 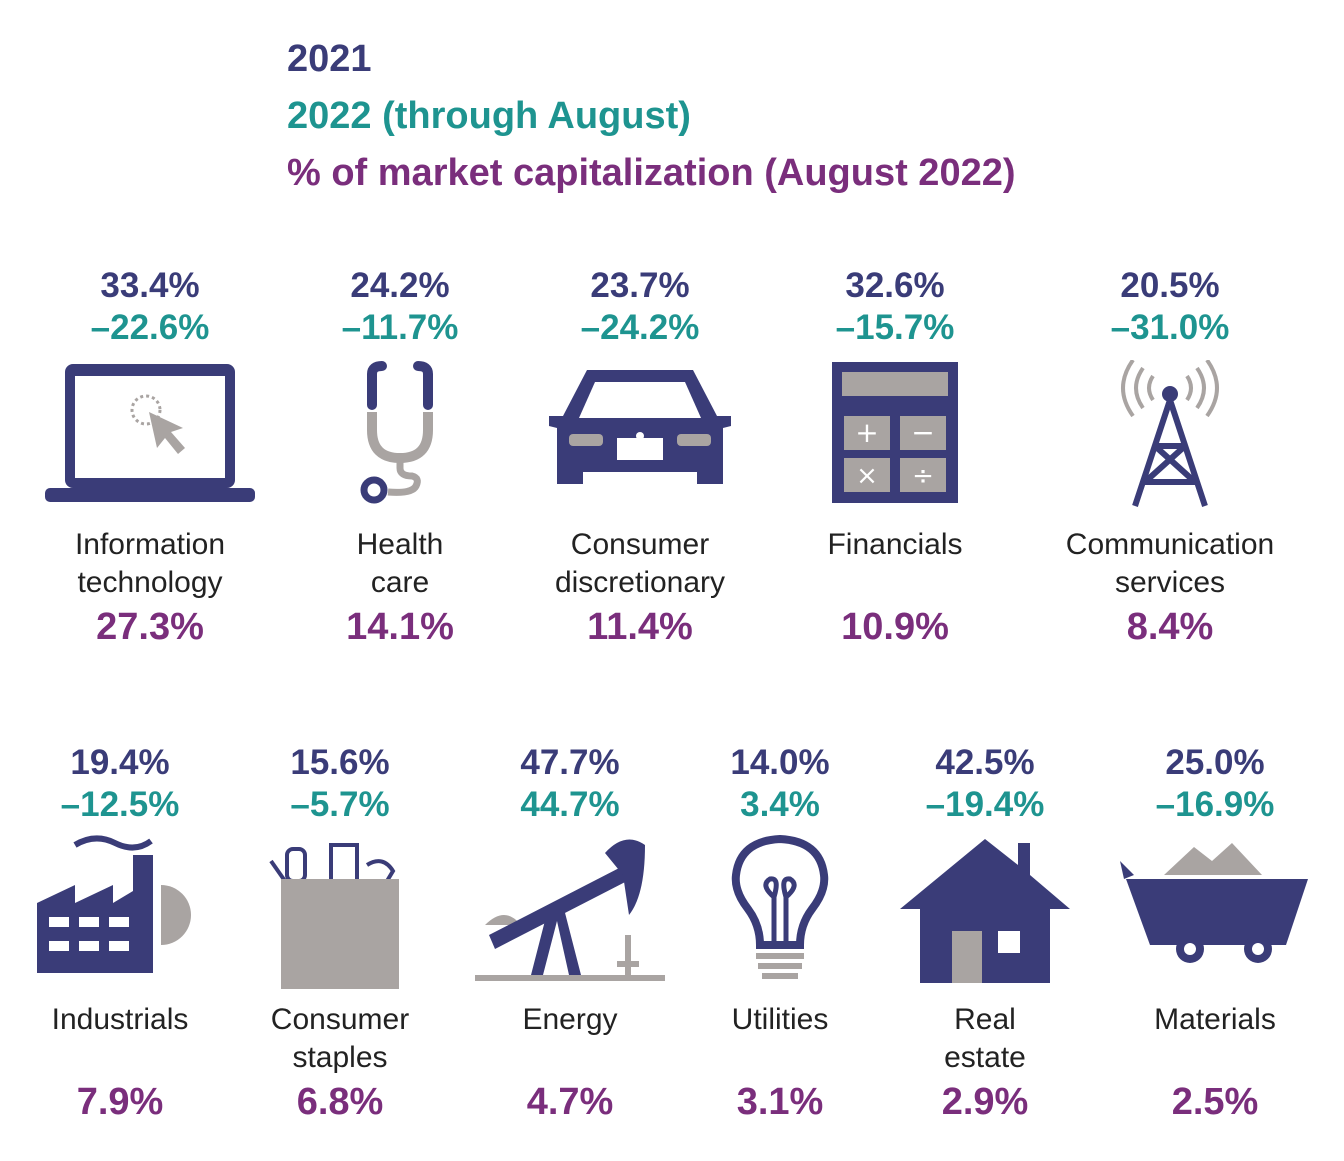 What do you see at coordinates (340, 762) in the screenshot?
I see `return-2021-label: 15.6%` at bounding box center [340, 762].